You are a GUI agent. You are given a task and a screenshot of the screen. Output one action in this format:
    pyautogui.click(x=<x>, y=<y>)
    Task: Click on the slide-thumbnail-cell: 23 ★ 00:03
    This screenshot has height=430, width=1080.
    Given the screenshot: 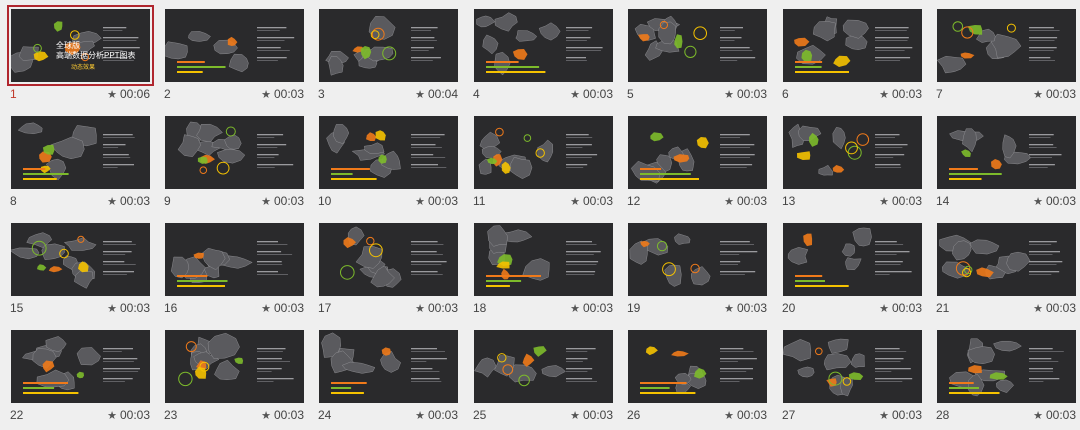 What is the action you would take?
    pyautogui.click(x=235, y=380)
    